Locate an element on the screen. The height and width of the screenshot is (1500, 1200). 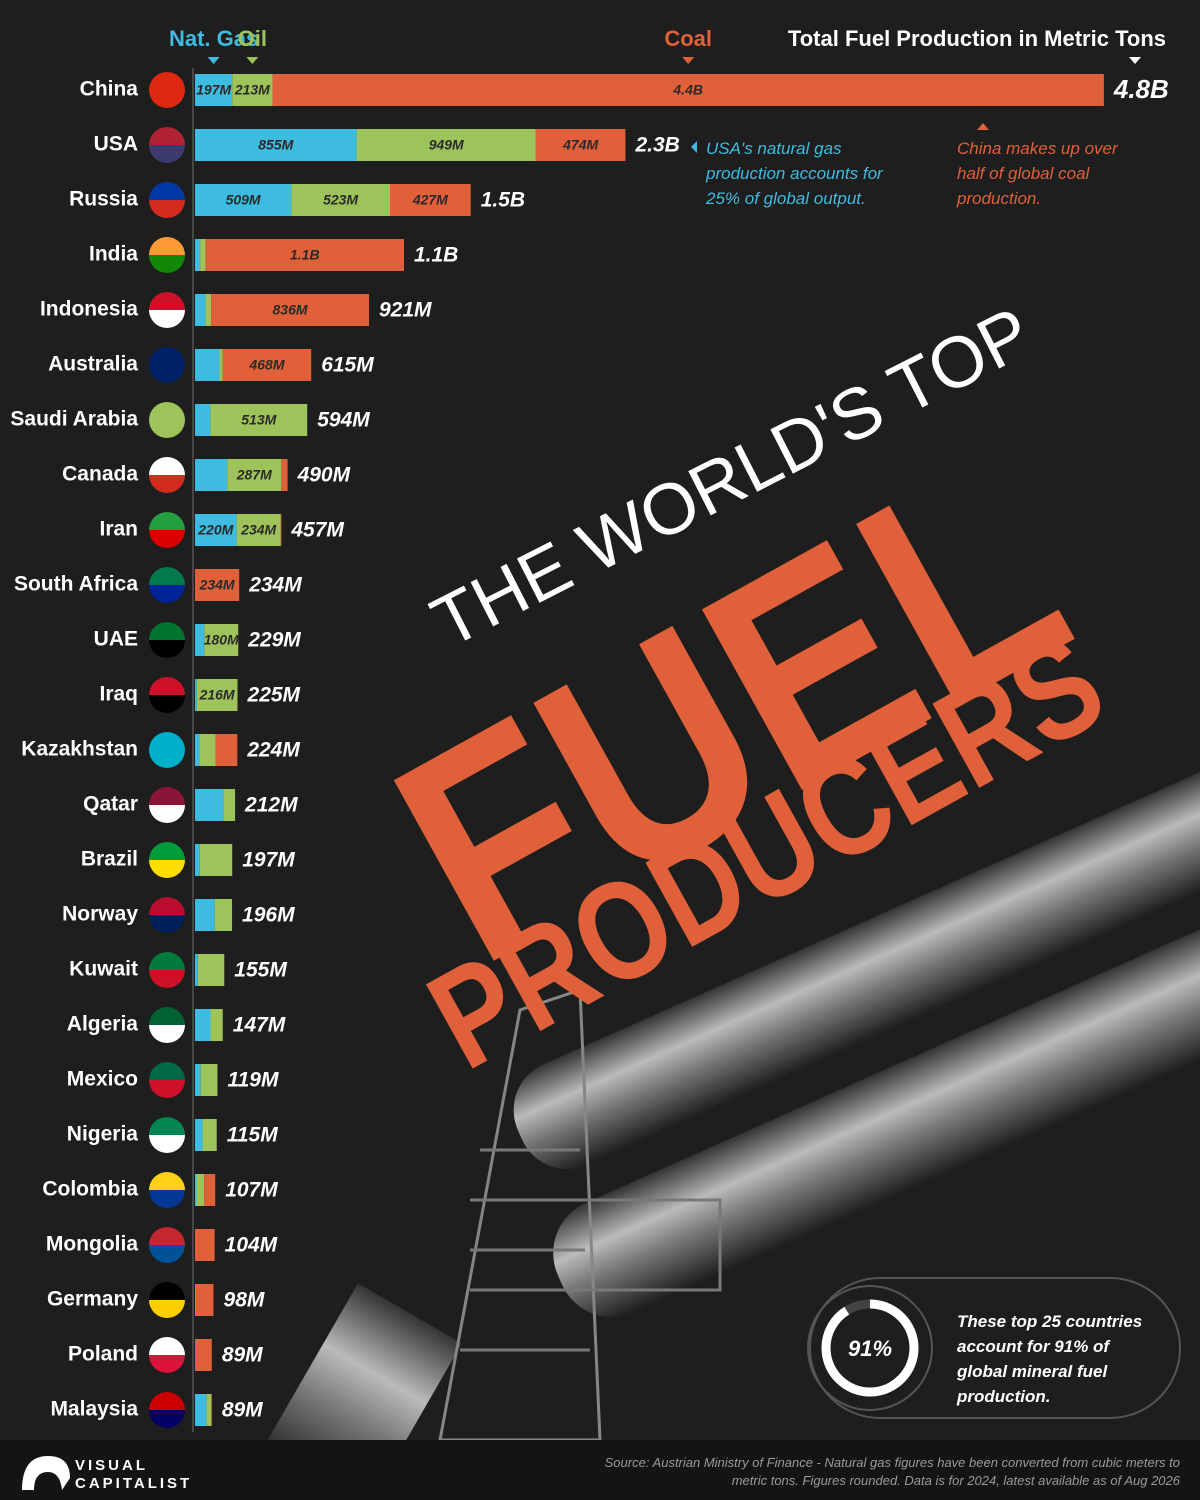
total-label: 98M is located at coordinates (244, 1300).